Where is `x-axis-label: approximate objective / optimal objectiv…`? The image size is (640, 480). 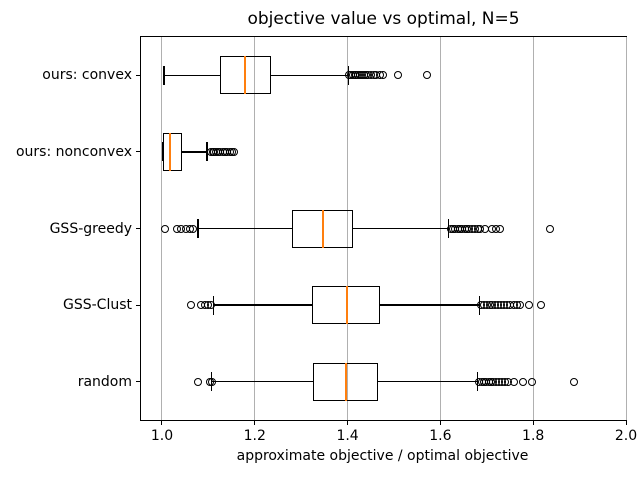
x-axis-label: approximate objective / optimal objectiv… is located at coordinates (382, 456).